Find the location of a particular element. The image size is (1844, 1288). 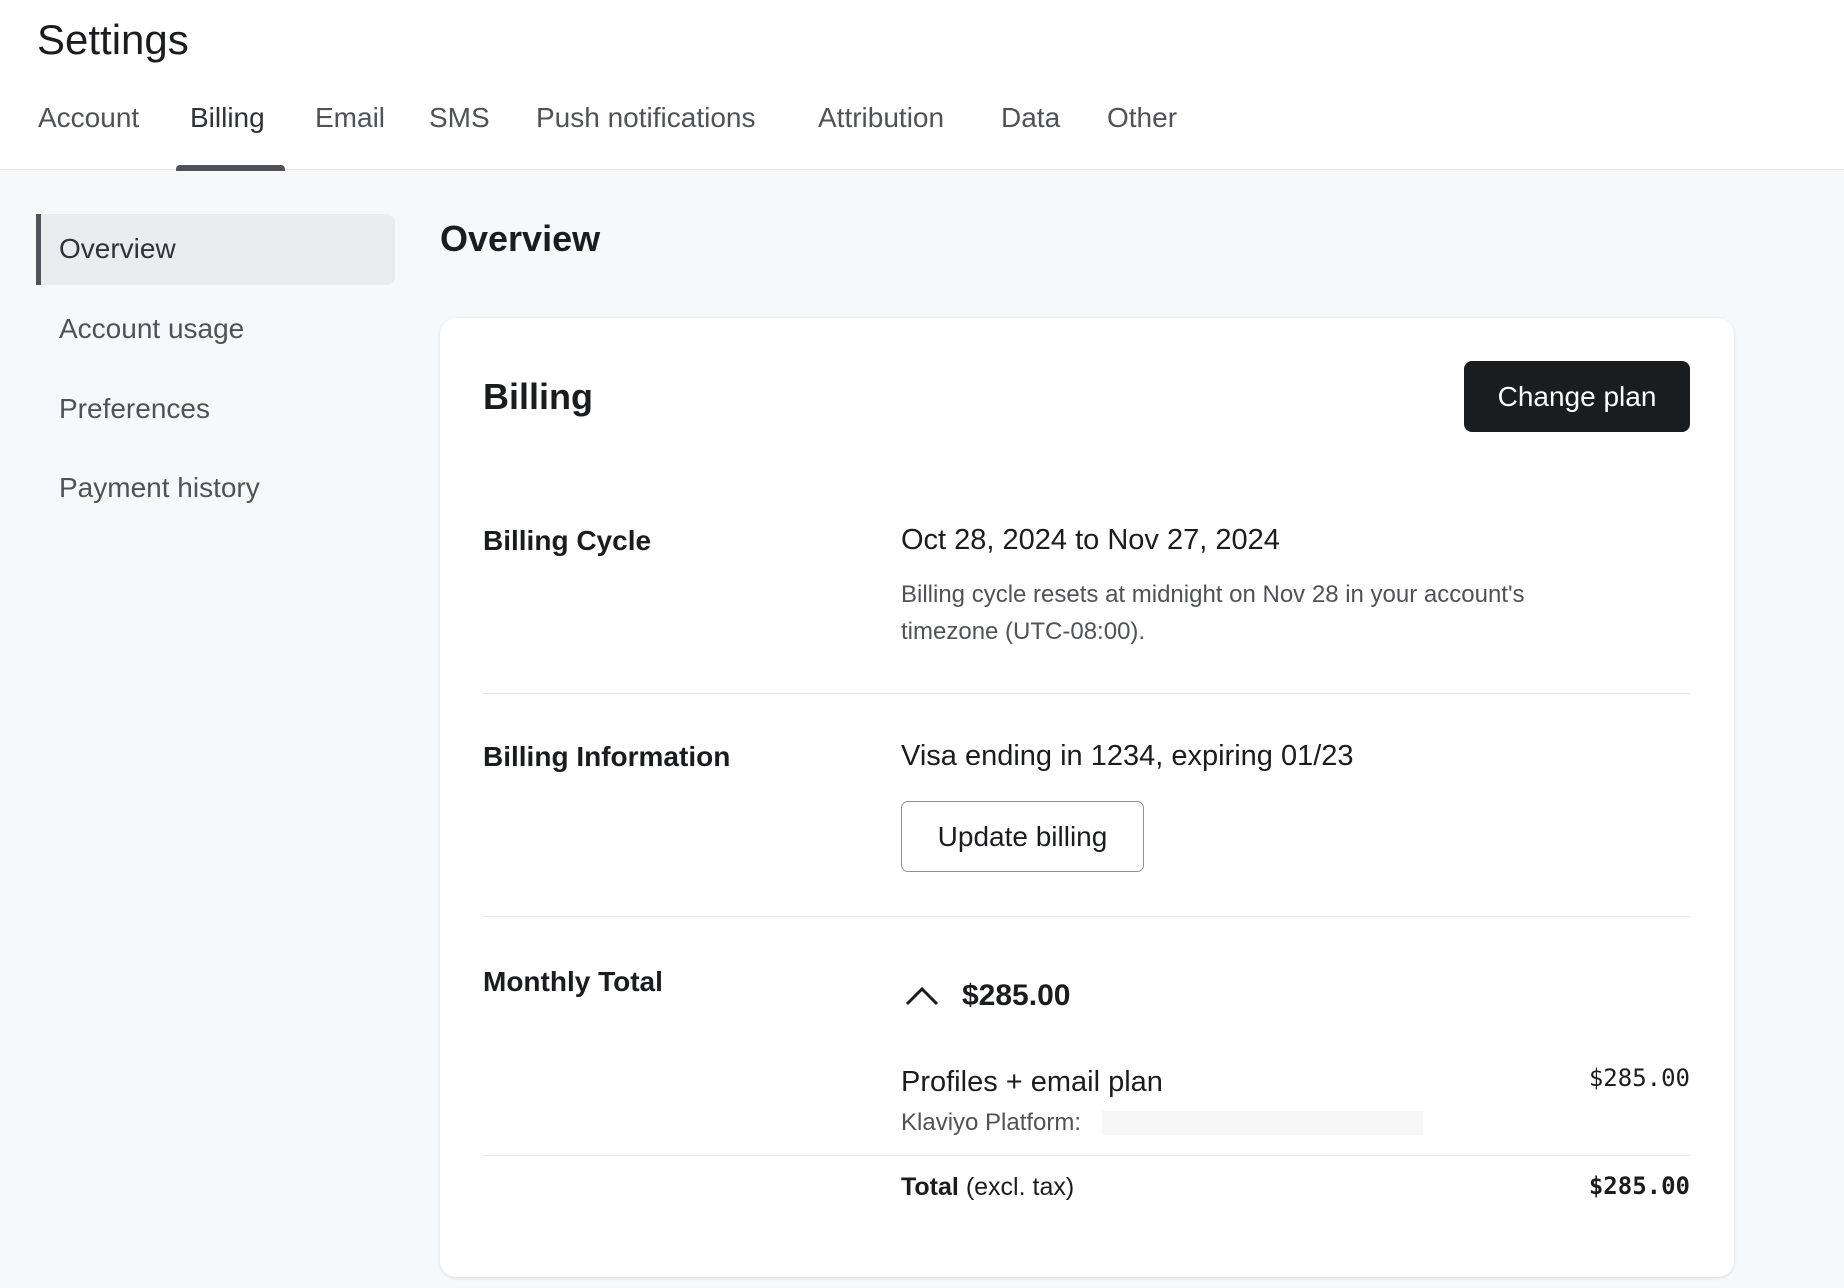

billing-information-label: Billing Information is located at coordinates (607, 756).